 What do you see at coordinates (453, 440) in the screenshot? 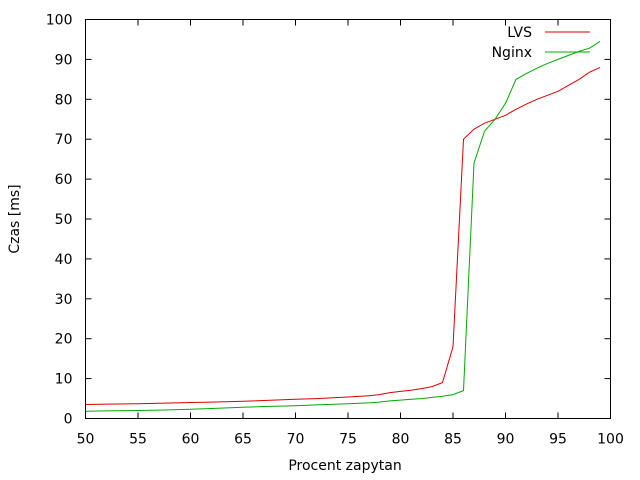
I see `x-tick-label: 85` at bounding box center [453, 440].